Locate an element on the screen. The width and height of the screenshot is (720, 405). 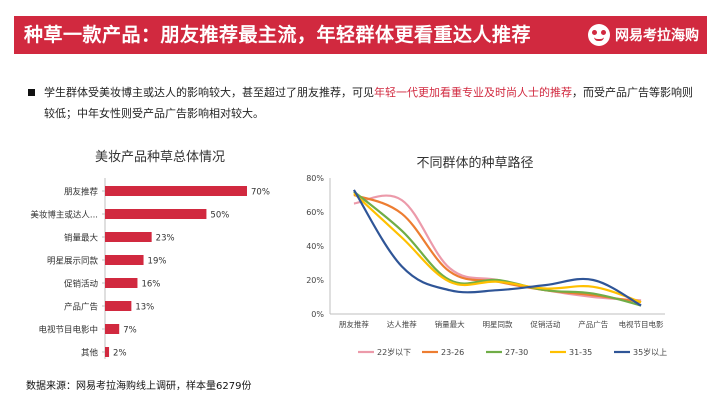
legend-label: 23-26 is located at coordinates (452, 352).